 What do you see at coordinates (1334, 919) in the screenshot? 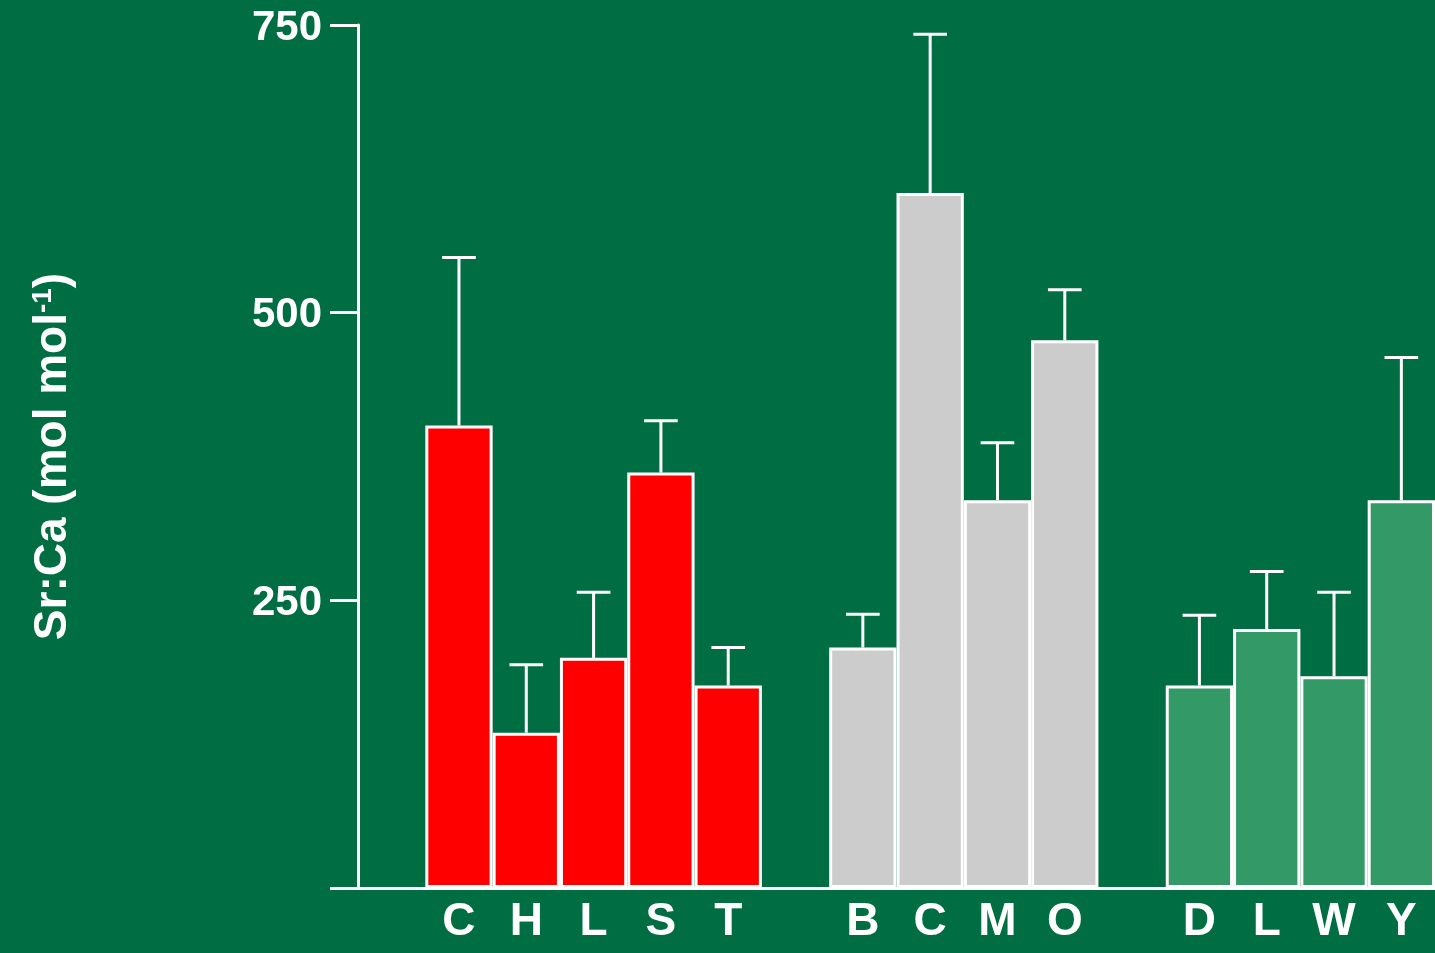
I see `x-tick-label: W` at bounding box center [1334, 919].